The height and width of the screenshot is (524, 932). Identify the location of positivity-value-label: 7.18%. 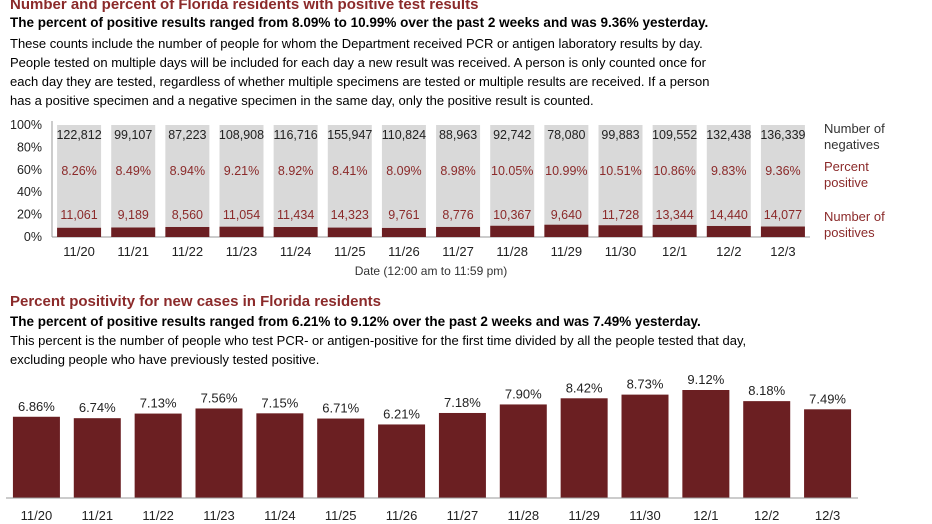
(462, 402).